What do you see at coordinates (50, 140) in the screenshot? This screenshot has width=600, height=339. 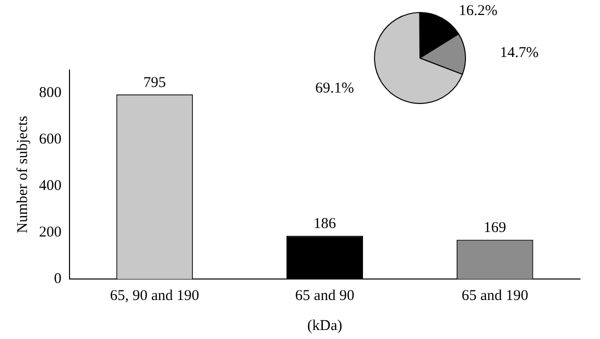 I see `y-tick-label: 600` at bounding box center [50, 140].